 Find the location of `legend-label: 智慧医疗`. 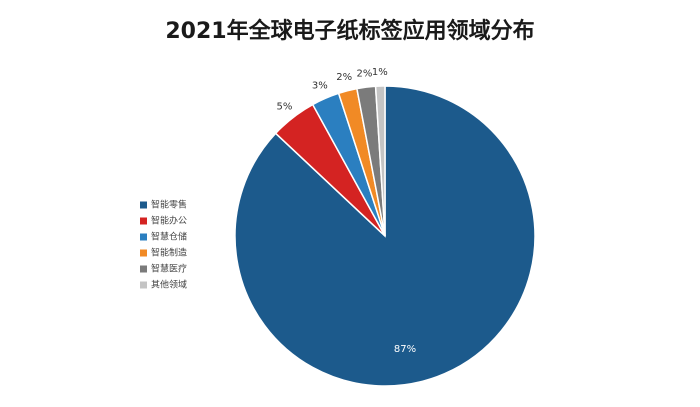

legend-label: 智慧医疗 is located at coordinates (169, 269).